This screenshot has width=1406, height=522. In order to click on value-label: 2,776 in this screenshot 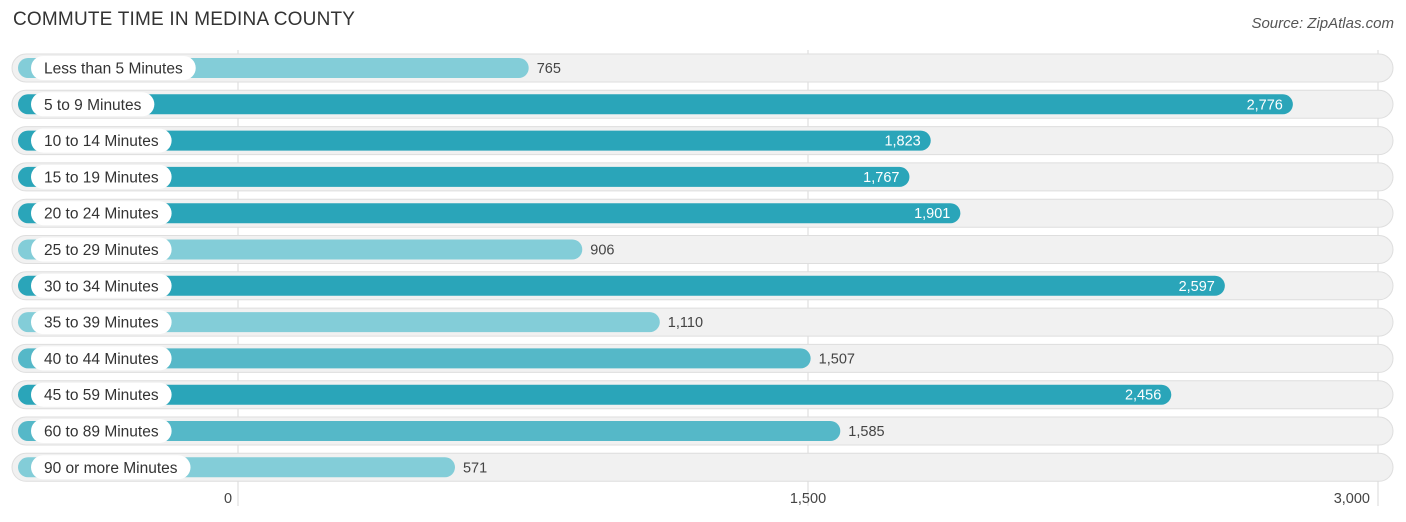, I will do `click(1265, 105)`.